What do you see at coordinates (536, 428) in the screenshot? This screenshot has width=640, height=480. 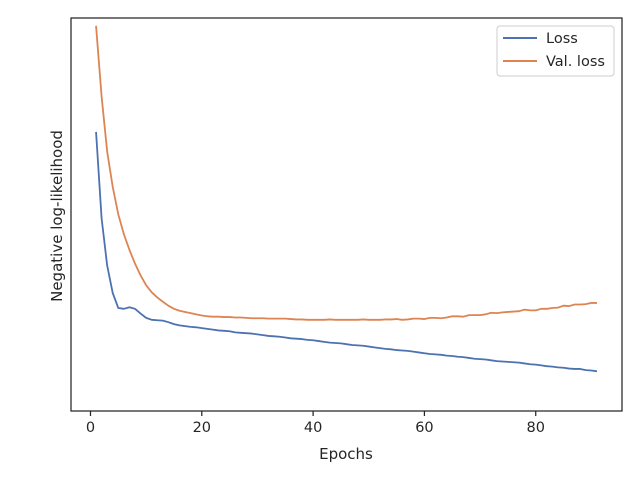 I see `x-tick-label: 80` at bounding box center [536, 428].